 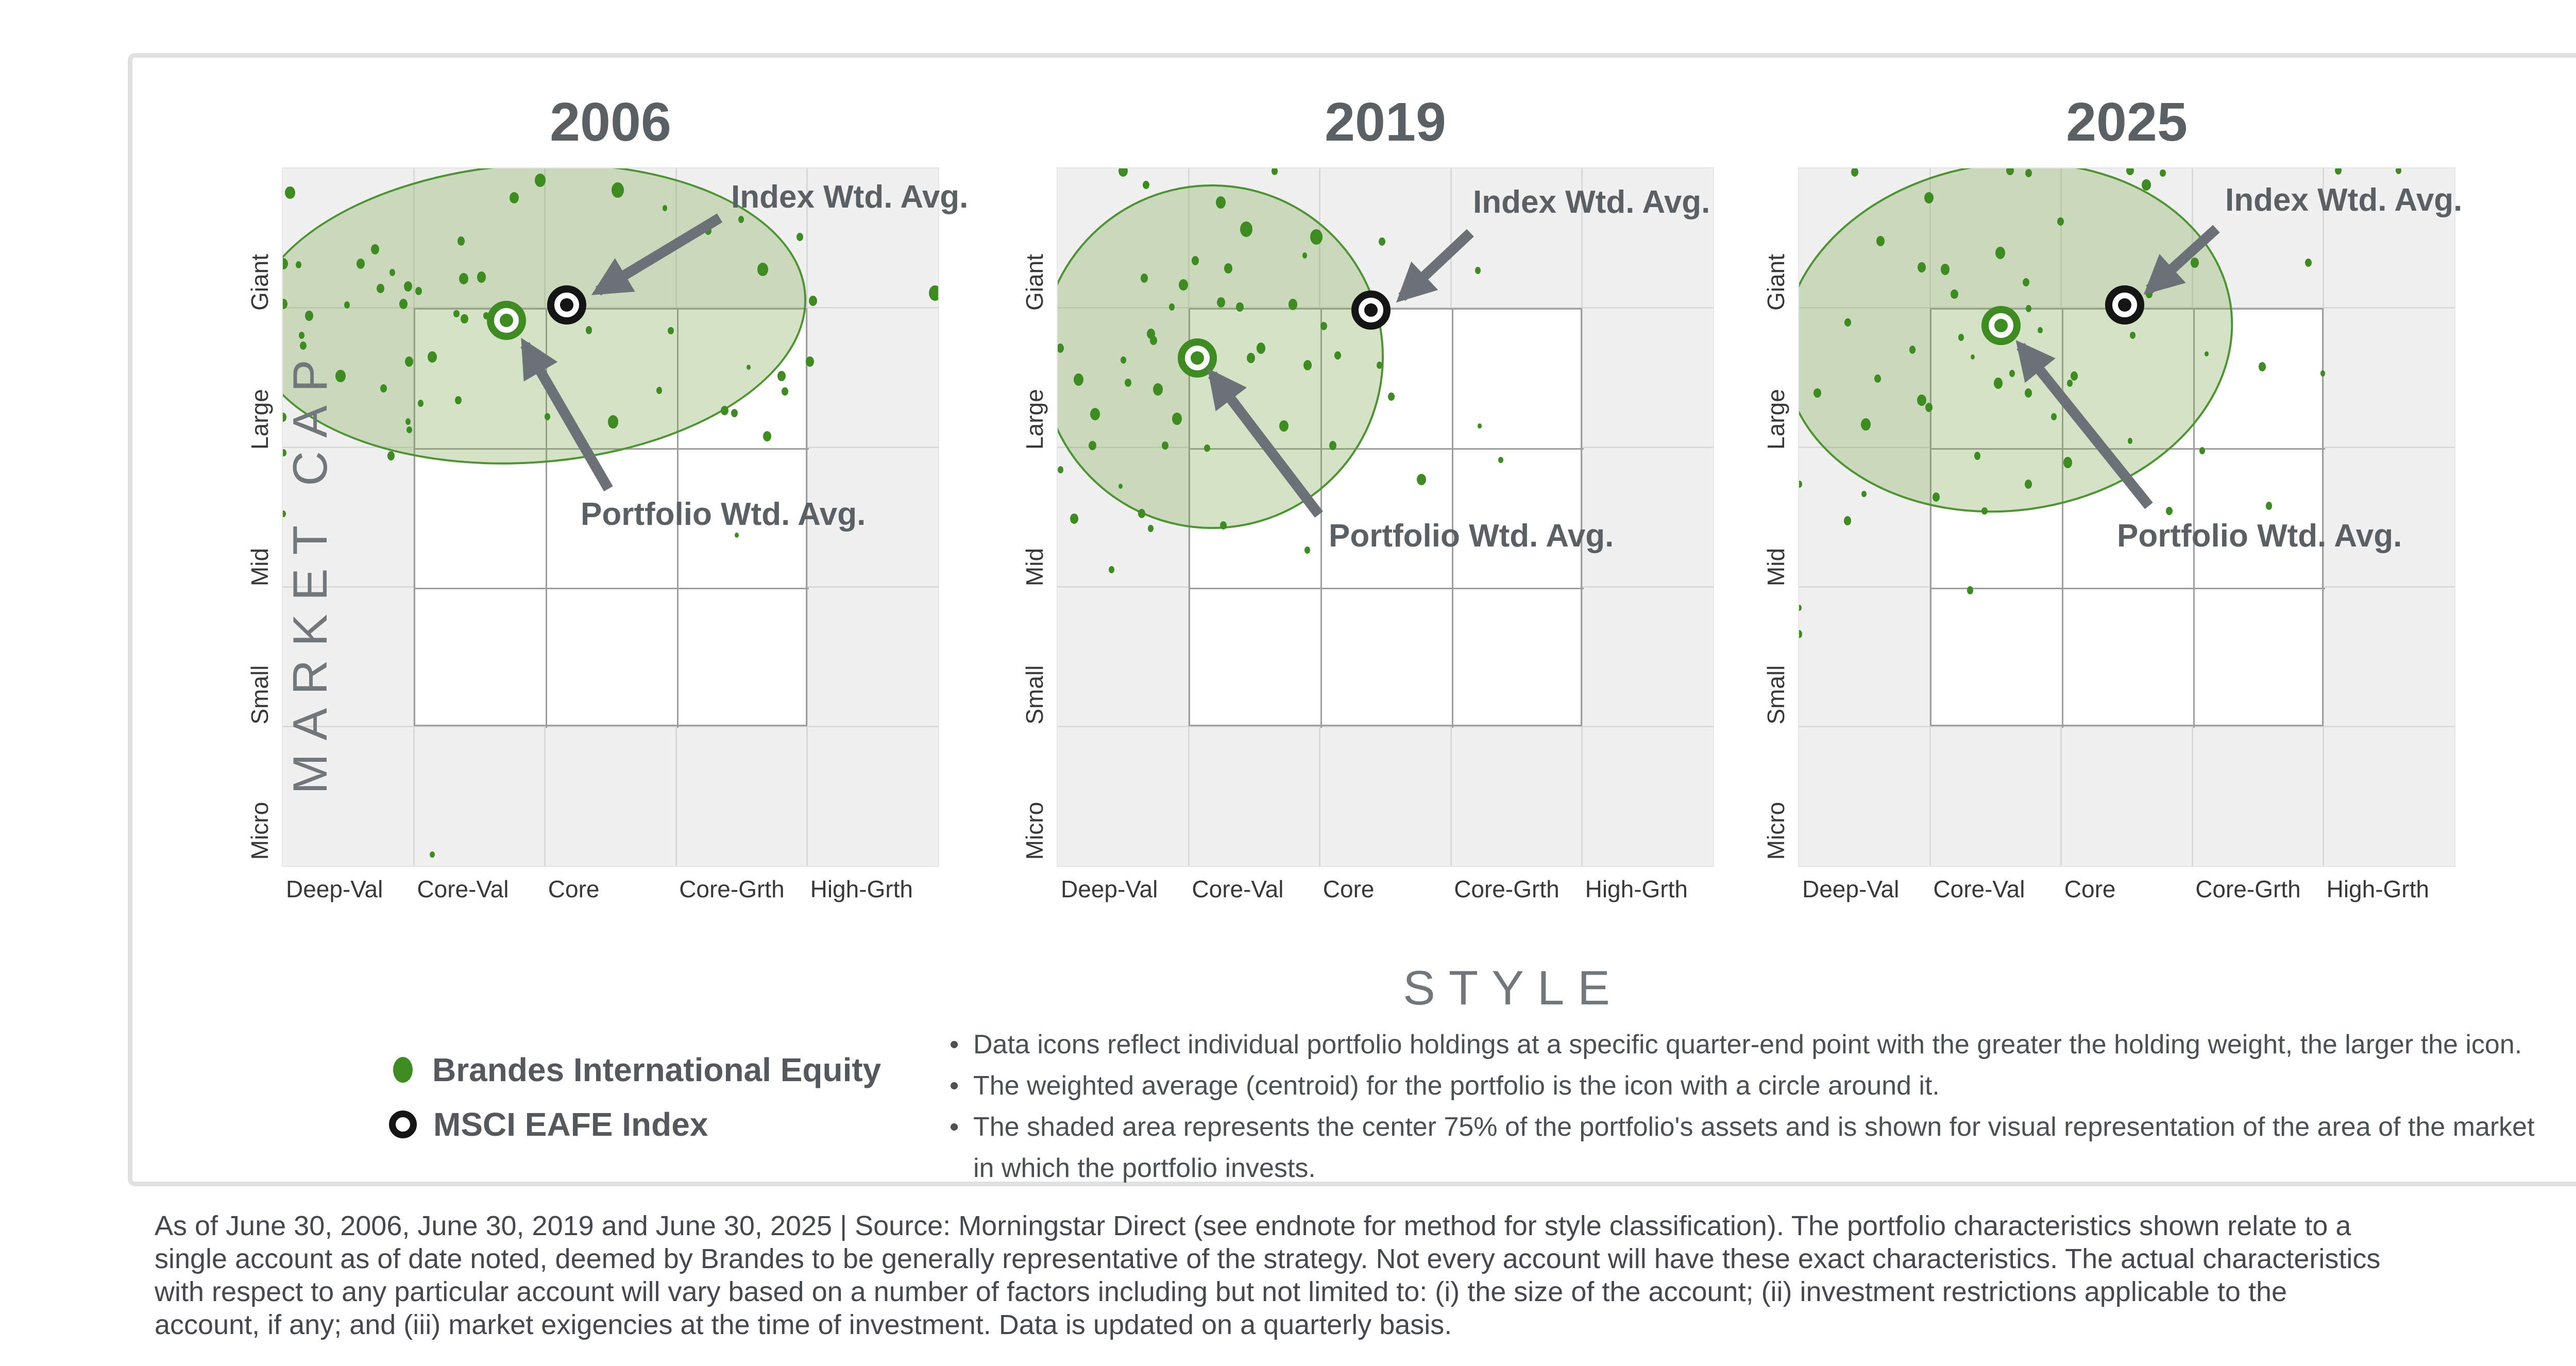 What do you see at coordinates (2127, 122) in the screenshot?
I see `chart-title: 2025` at bounding box center [2127, 122].